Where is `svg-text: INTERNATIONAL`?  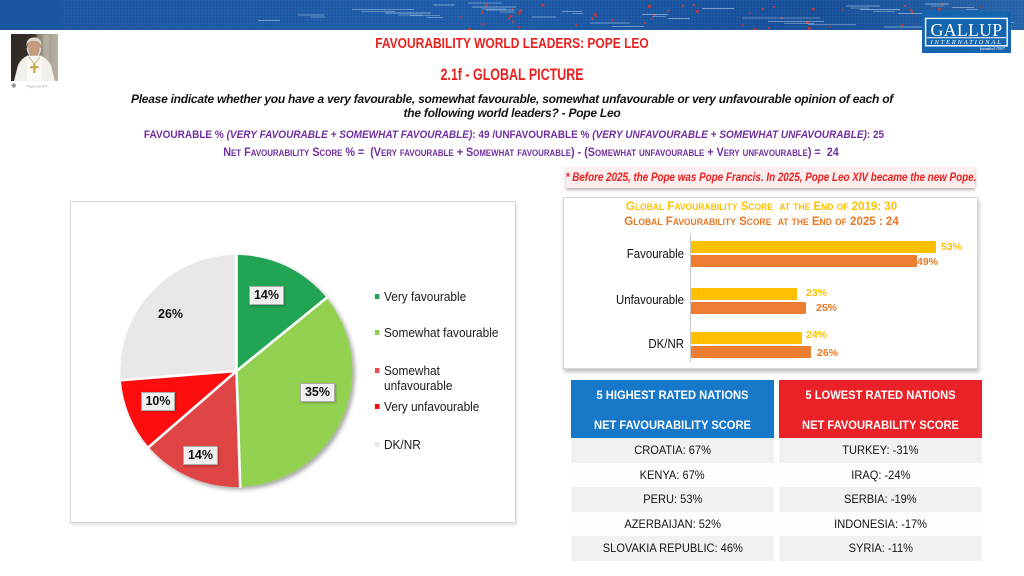 svg-text: INTERNATIONAL is located at coordinates (966, 42).